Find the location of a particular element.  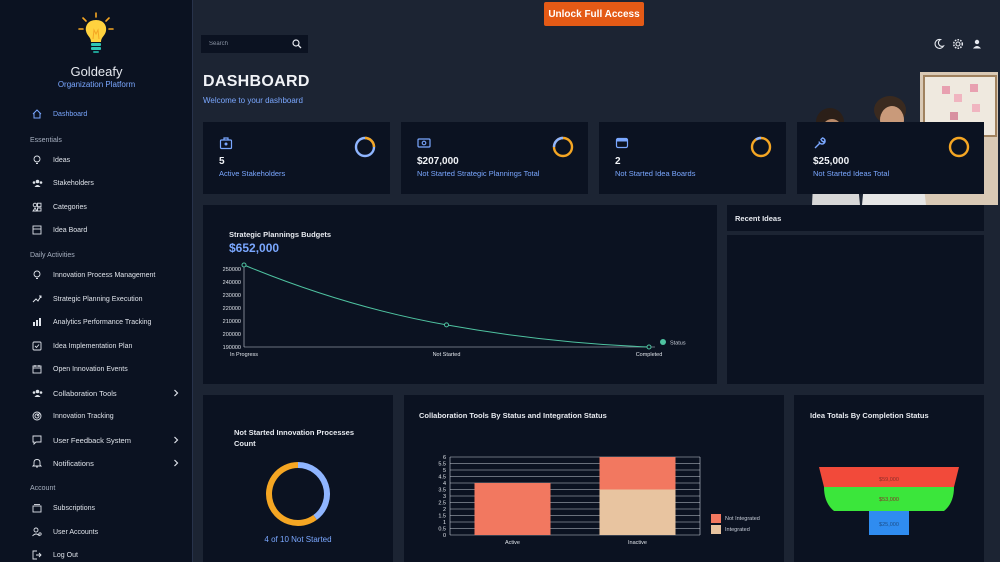

x-tick-label: Inactive is located at coordinates (637, 543).